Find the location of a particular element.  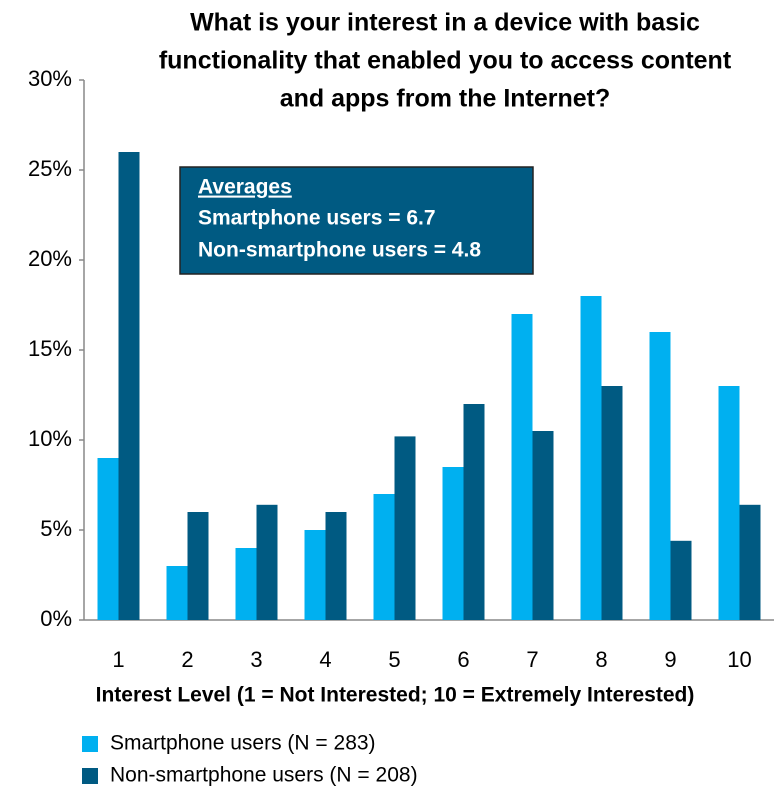

y-tick-label: 25% is located at coordinates (50, 168).